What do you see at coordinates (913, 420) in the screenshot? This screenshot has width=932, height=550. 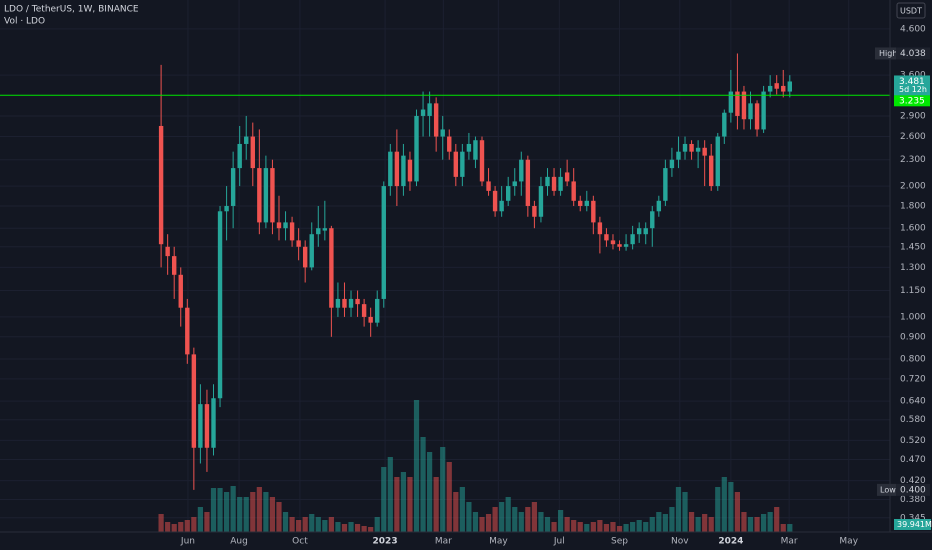 I see `y-tick-label: 0.580` at bounding box center [913, 420].